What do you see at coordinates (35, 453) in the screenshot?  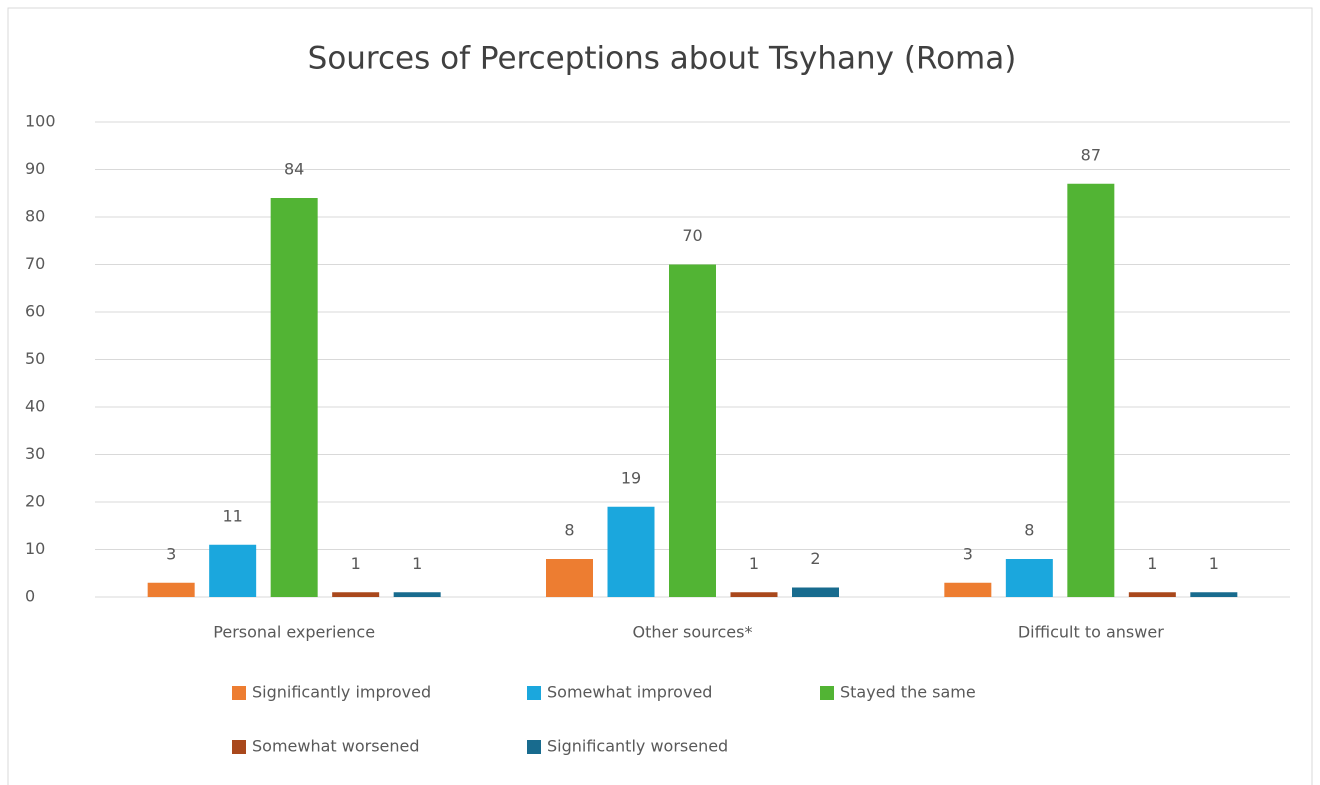 I see `y-tick-label: 30` at bounding box center [35, 453].